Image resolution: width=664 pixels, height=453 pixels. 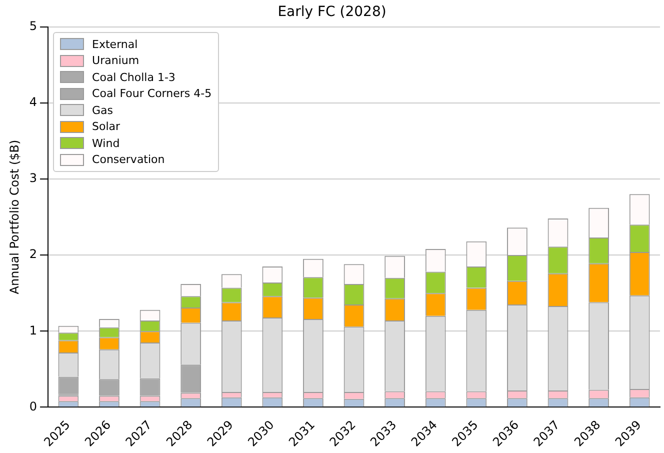 What do you see at coordinates (33, 330) in the screenshot?
I see `y-tick-label: 1` at bounding box center [33, 330].